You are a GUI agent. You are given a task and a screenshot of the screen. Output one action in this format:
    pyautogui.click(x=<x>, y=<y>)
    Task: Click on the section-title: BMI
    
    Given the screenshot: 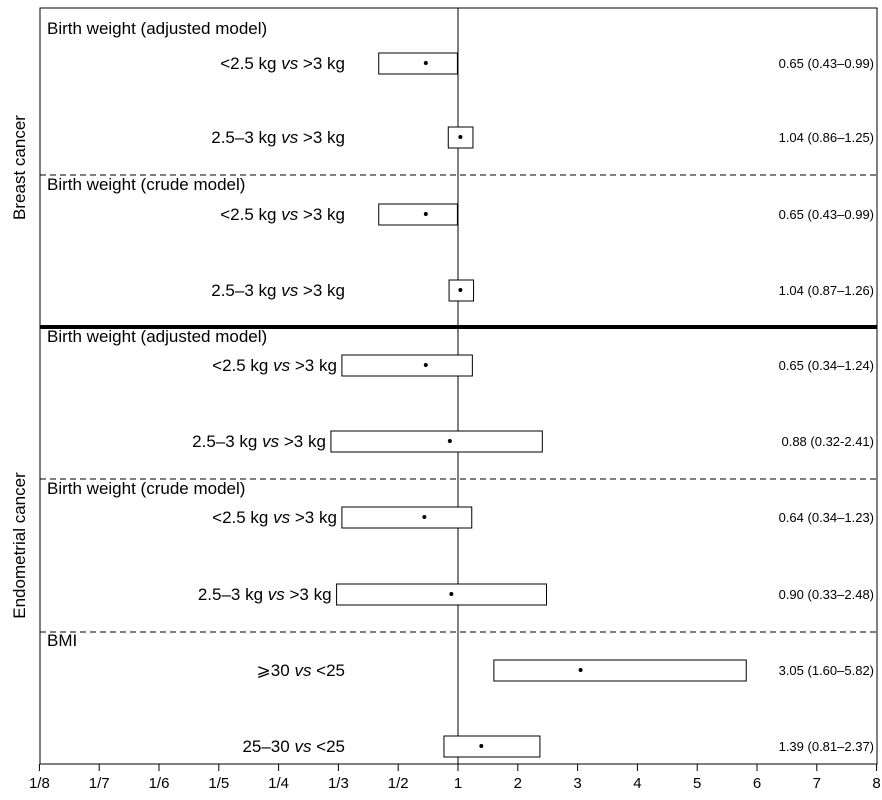 What is the action you would take?
    pyautogui.click(x=62, y=640)
    